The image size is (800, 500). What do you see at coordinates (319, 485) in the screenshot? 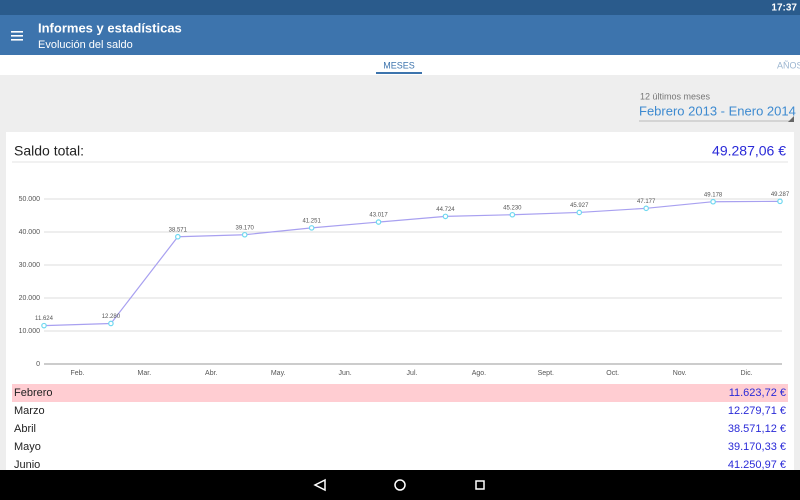
I see `nav-back` at bounding box center [319, 485].